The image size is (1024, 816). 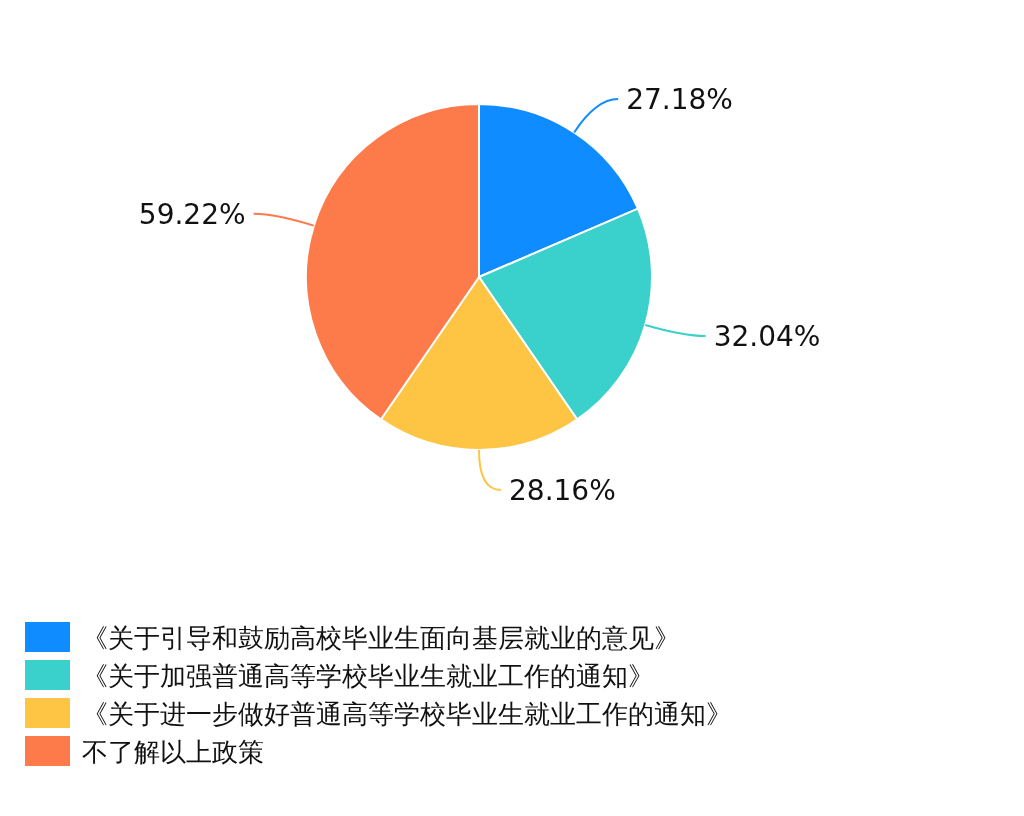 I want to click on legend-label: 《关于加强普通高等学校毕业生就业工作的通知》, so click(x=368, y=676).